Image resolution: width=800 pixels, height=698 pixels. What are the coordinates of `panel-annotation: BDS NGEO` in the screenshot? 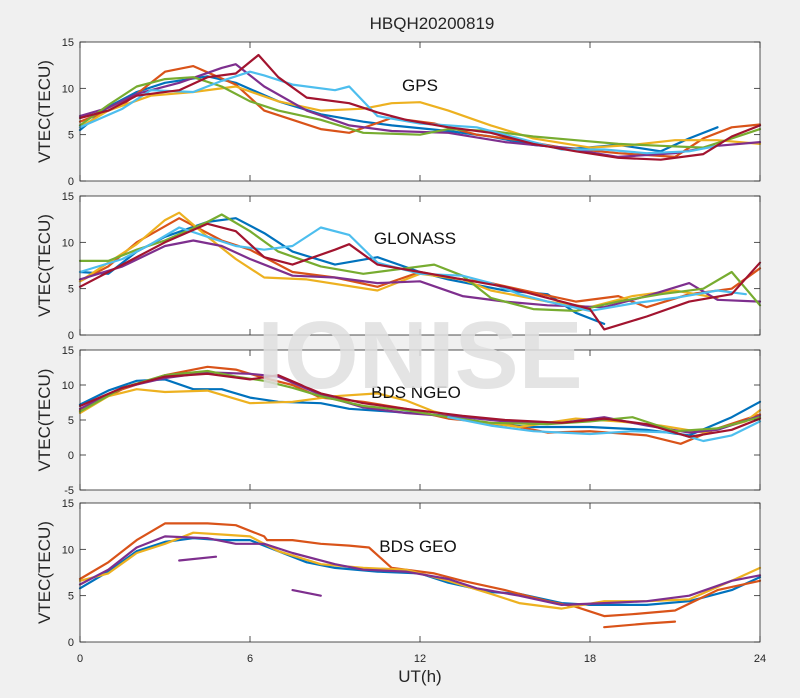 It's located at (416, 392).